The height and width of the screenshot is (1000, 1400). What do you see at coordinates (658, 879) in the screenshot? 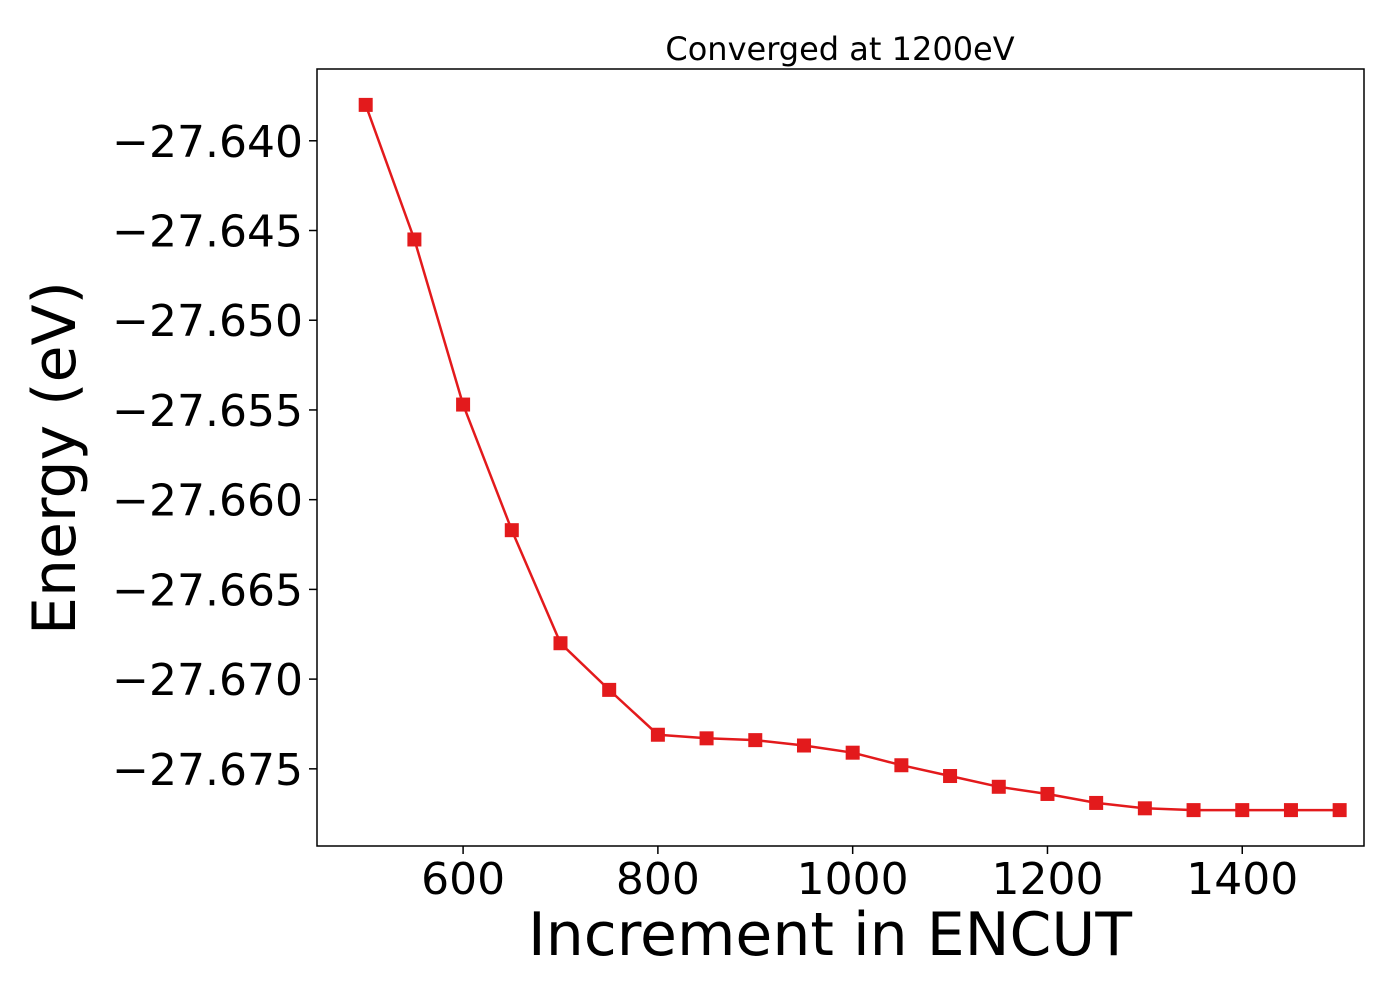
I see `x-tick-label: 800` at bounding box center [658, 879].